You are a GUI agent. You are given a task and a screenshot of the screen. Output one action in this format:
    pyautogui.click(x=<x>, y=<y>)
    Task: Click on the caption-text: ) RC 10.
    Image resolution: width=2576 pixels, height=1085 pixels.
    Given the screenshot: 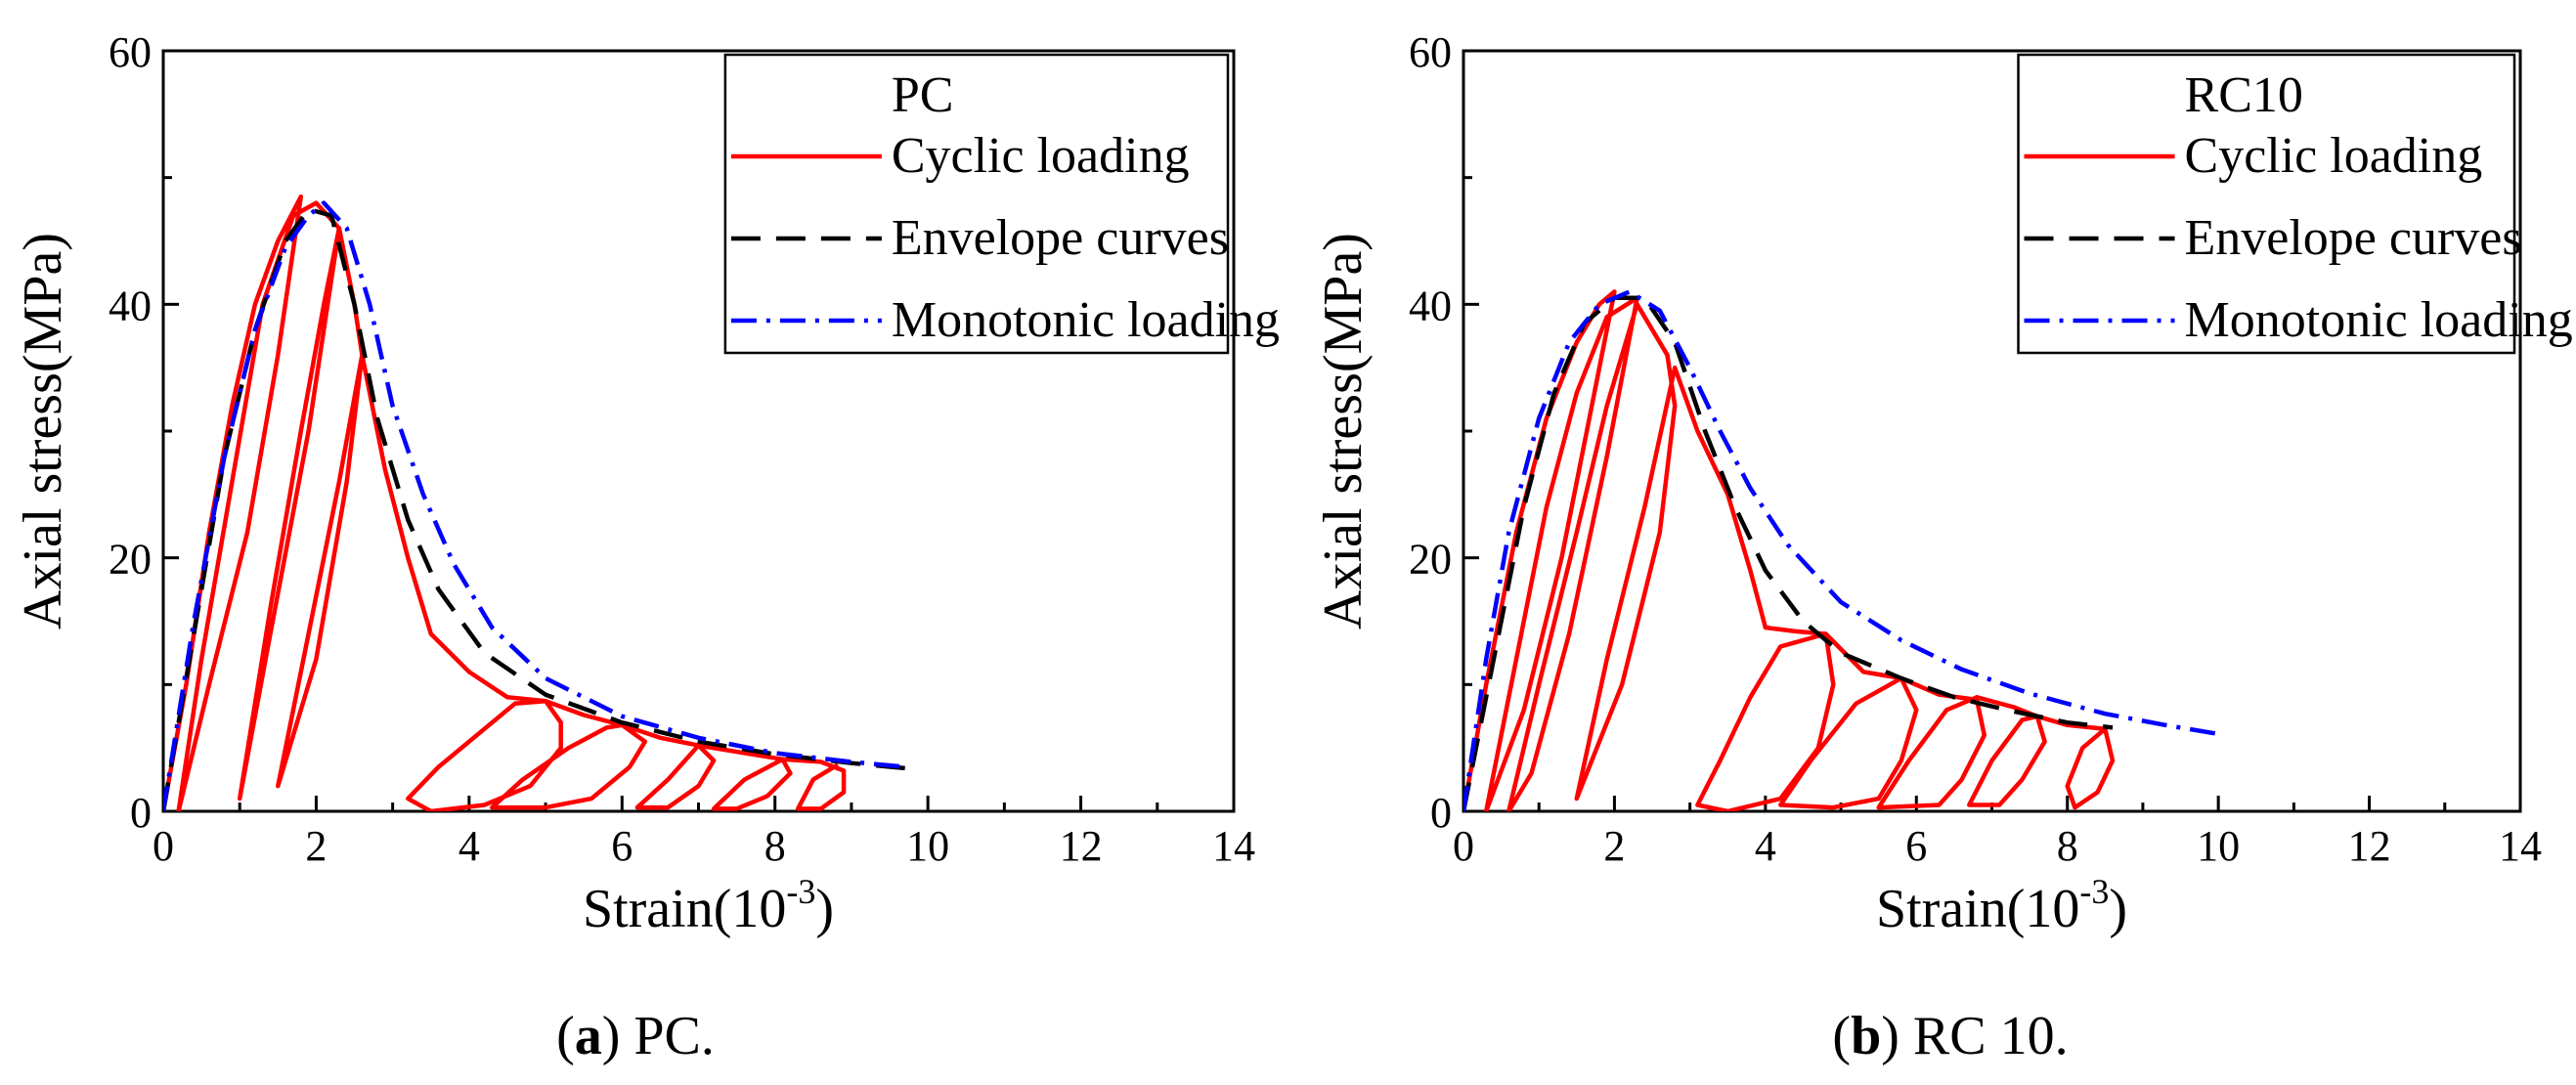 What is the action you would take?
    pyautogui.click(x=1974, y=1036)
    